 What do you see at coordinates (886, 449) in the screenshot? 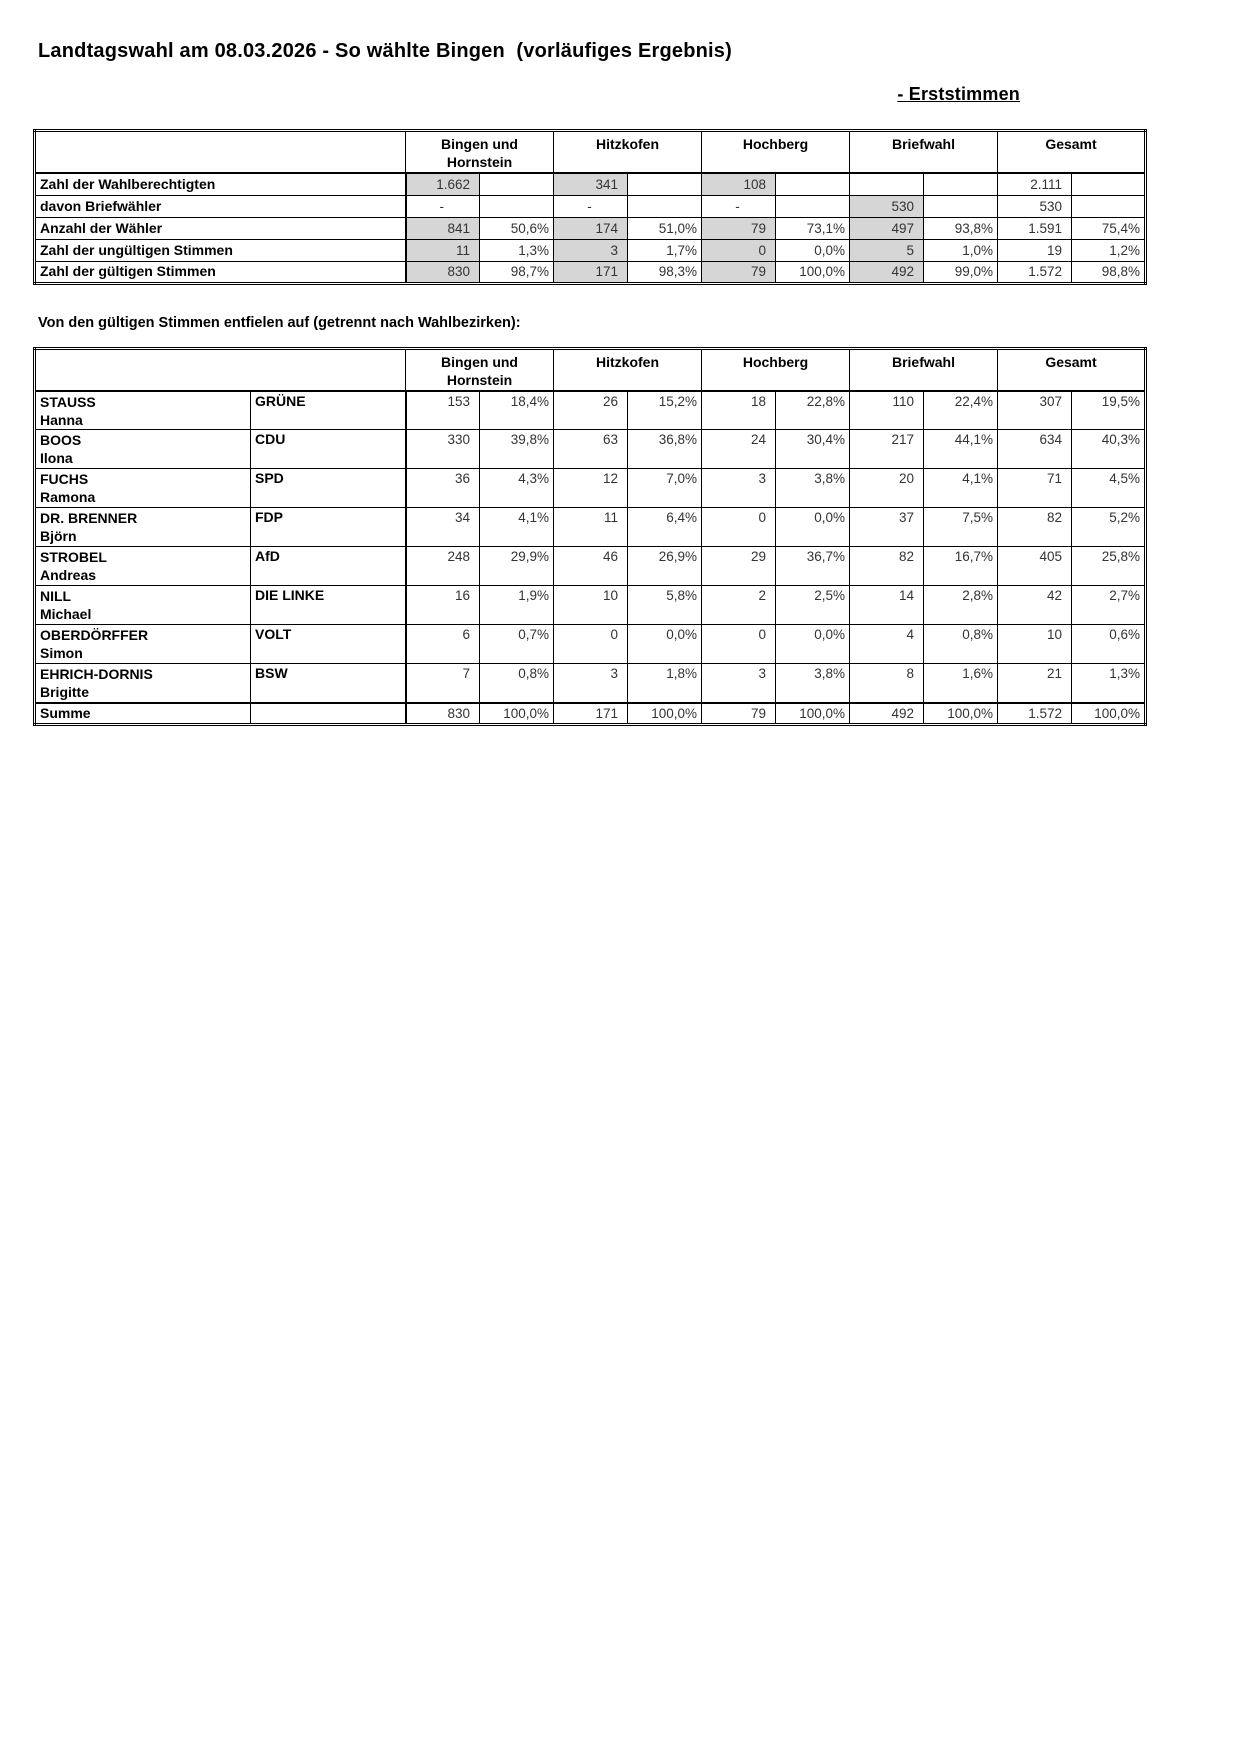
I see `count-cell: 217` at bounding box center [886, 449].